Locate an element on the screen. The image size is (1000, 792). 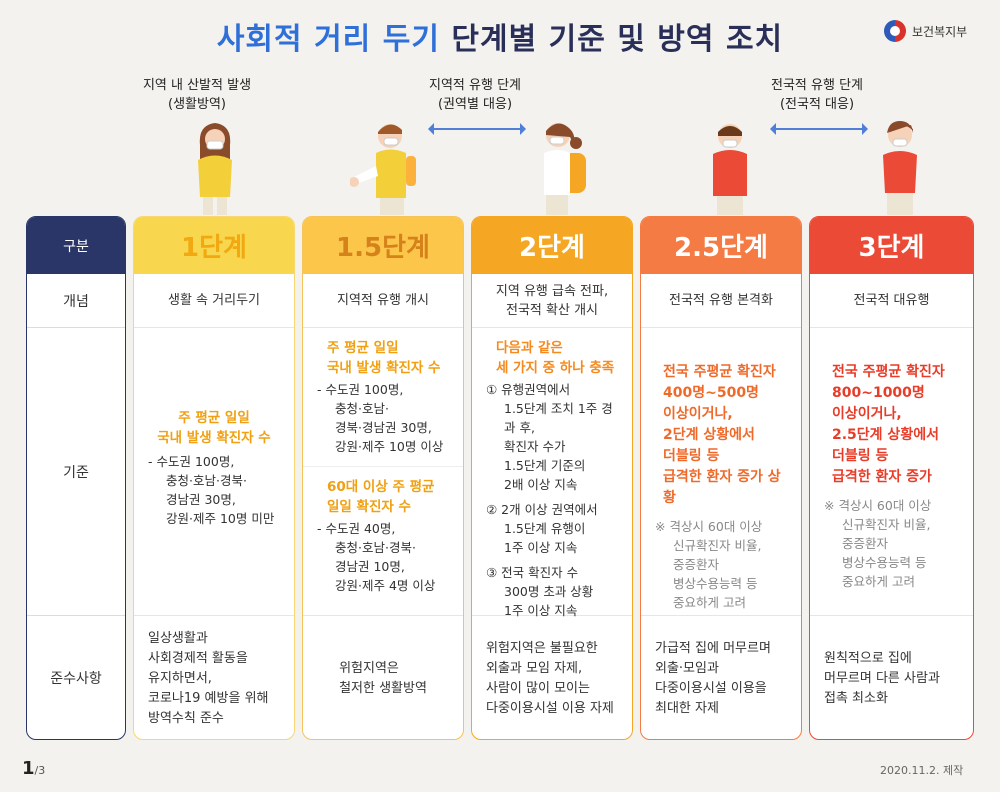
stage-2-item-3: ③ 전국 확진자 수 300명 초과 상황 1주 이상 지속 is located at coordinates (540, 591).